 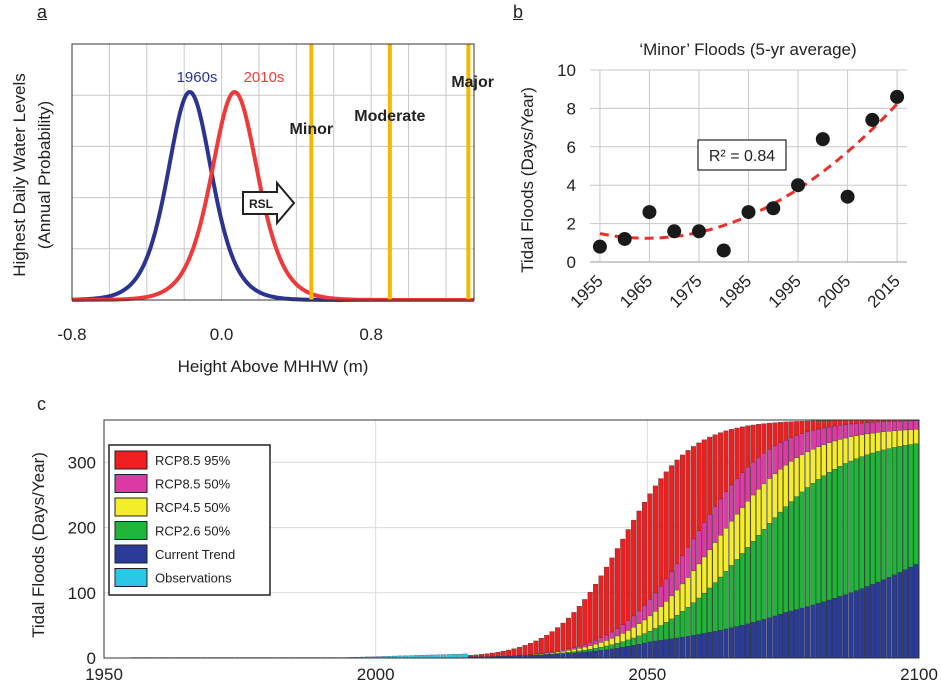 I want to click on panel-b-ytick-label: 8, so click(x=571, y=108).